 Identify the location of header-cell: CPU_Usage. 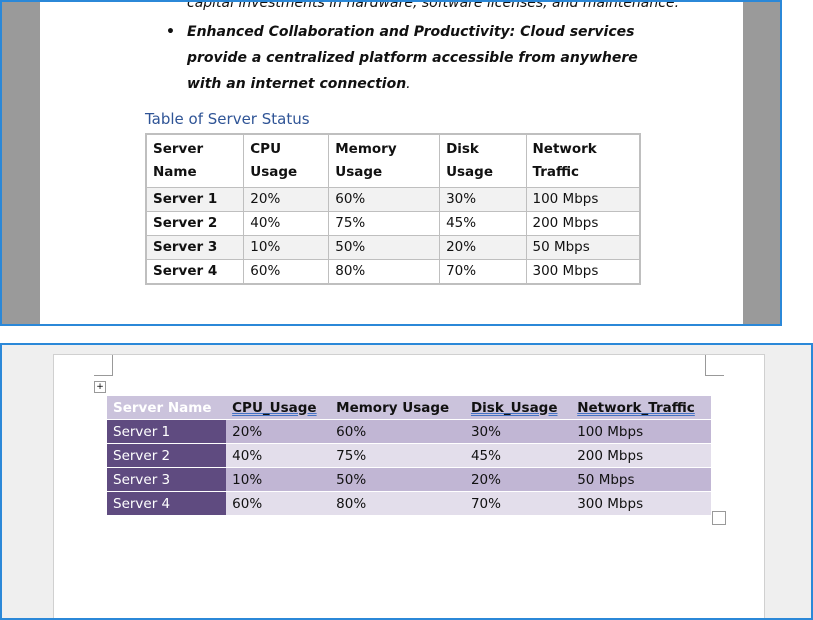
(278, 408).